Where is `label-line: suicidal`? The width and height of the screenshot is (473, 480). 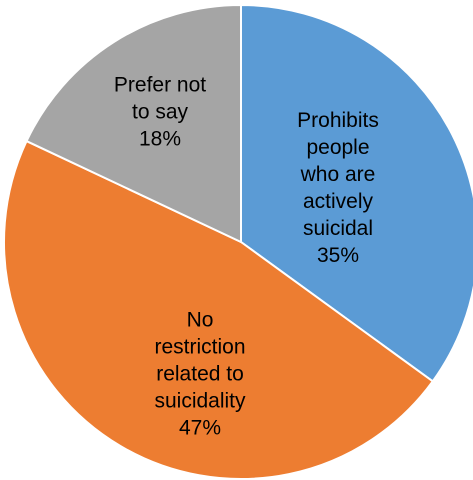 label-line: suicidal is located at coordinates (338, 228).